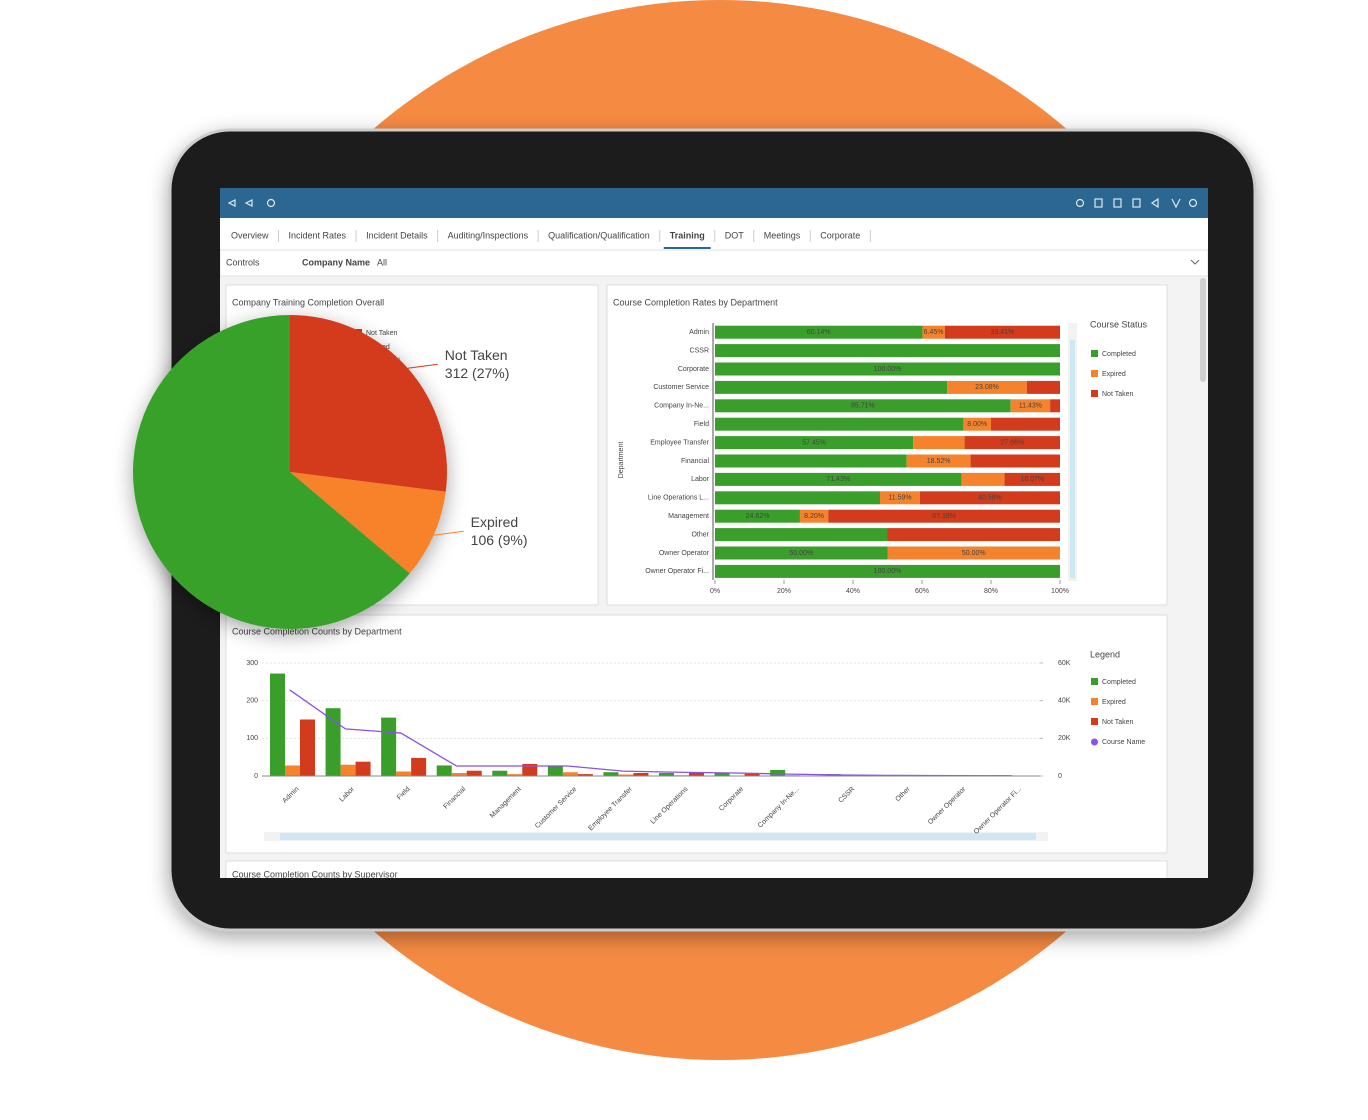 The height and width of the screenshot is (1120, 1368). Describe the element at coordinates (853, 591) in the screenshot. I see `x-tick-label: 40%` at that location.